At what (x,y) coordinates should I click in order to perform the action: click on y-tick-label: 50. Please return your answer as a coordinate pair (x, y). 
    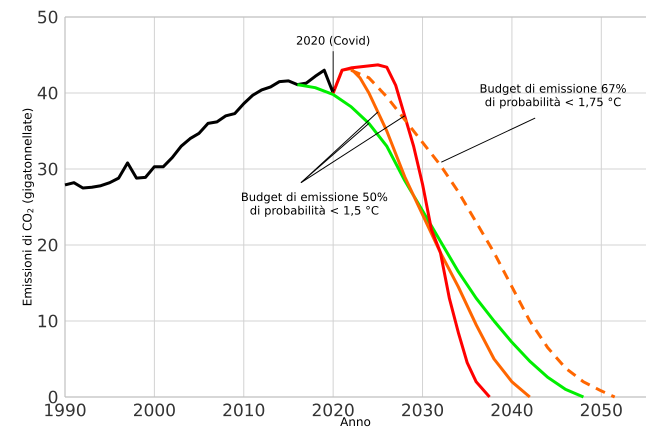
    Looking at the image, I should click on (48, 17).